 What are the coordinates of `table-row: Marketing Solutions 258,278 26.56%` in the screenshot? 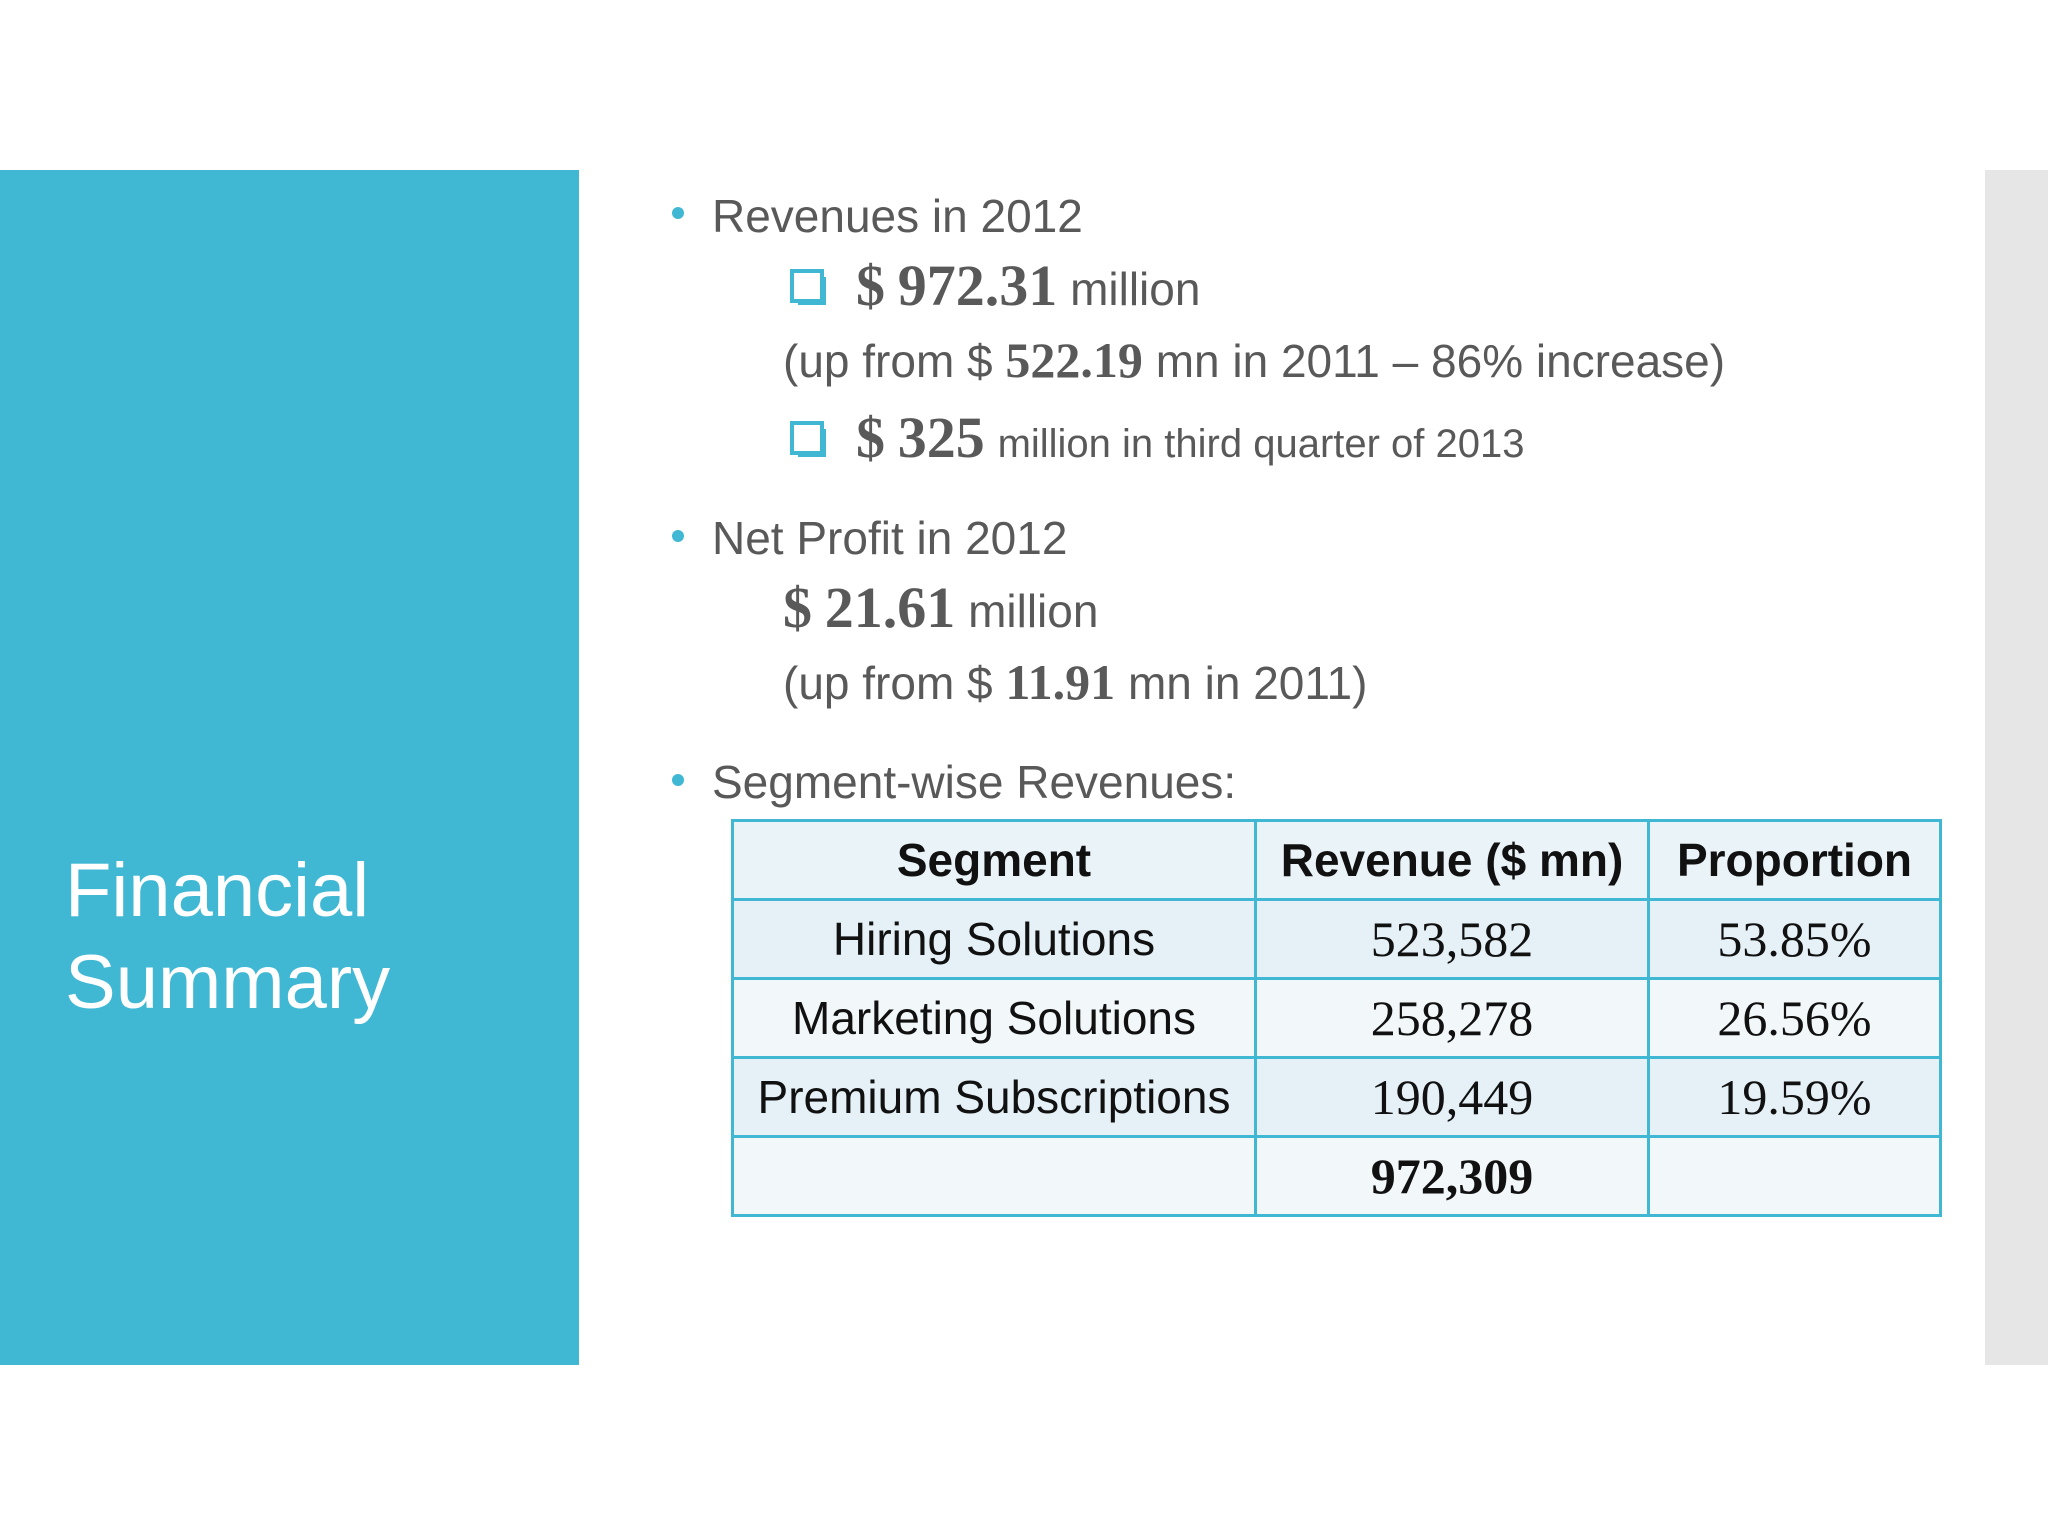 It's located at (1336, 1018).